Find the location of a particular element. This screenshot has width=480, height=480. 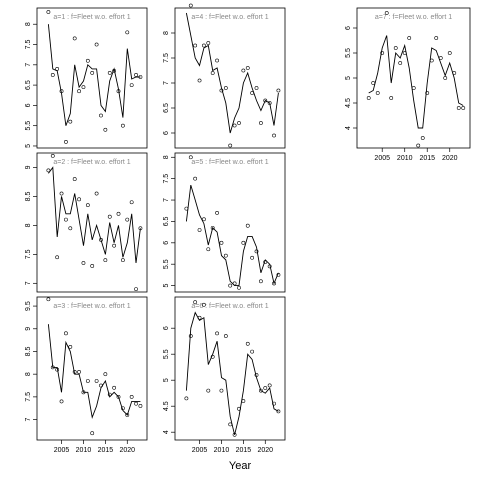

y-tick-label: 4.5 is located at coordinates (348, 103).